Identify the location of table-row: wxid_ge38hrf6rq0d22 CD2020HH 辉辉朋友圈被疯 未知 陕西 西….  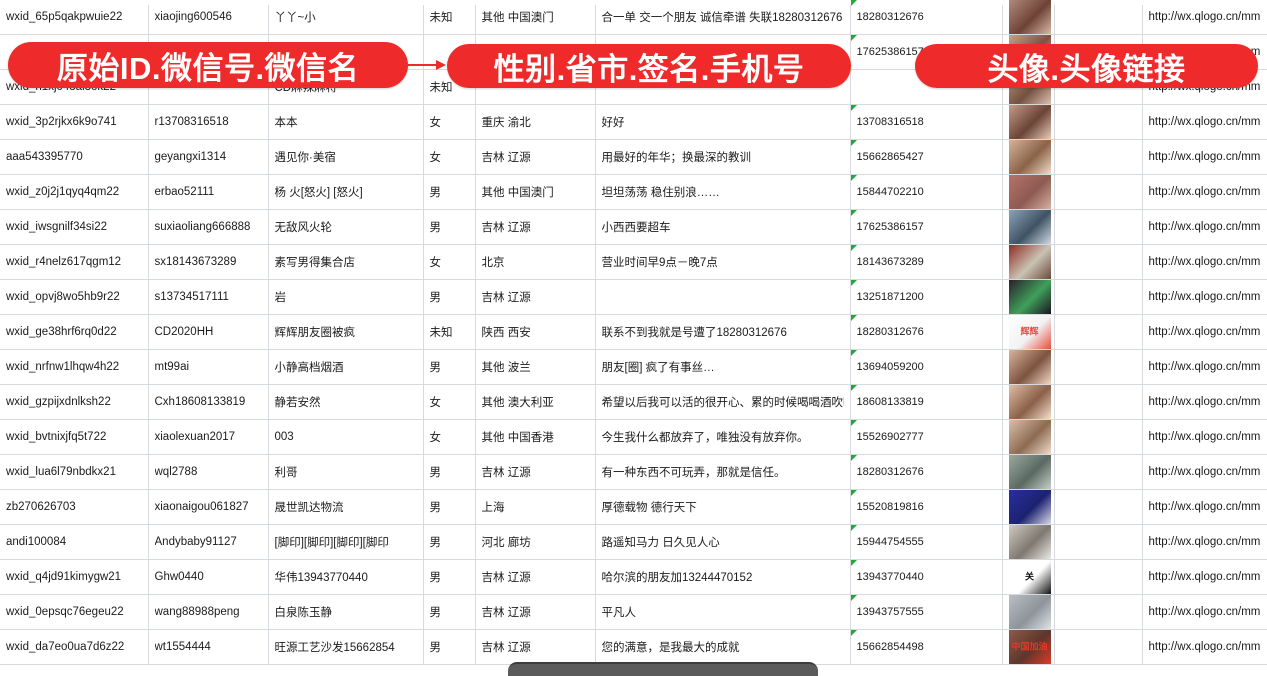
(633, 332).